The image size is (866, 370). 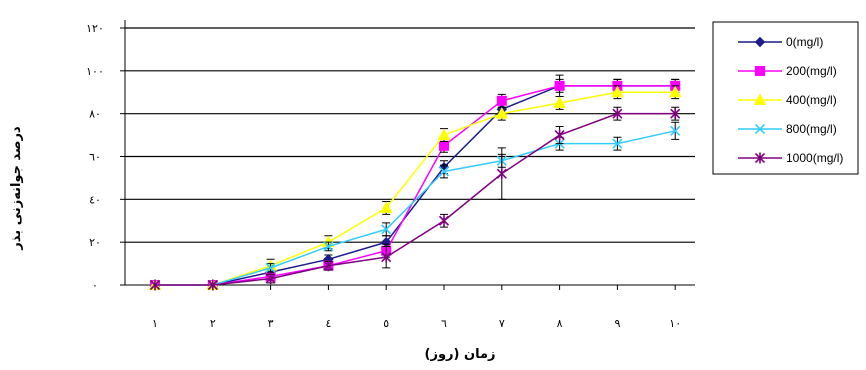 What do you see at coordinates (675, 323) in the screenshot?
I see `x-tick-label: ١٠` at bounding box center [675, 323].